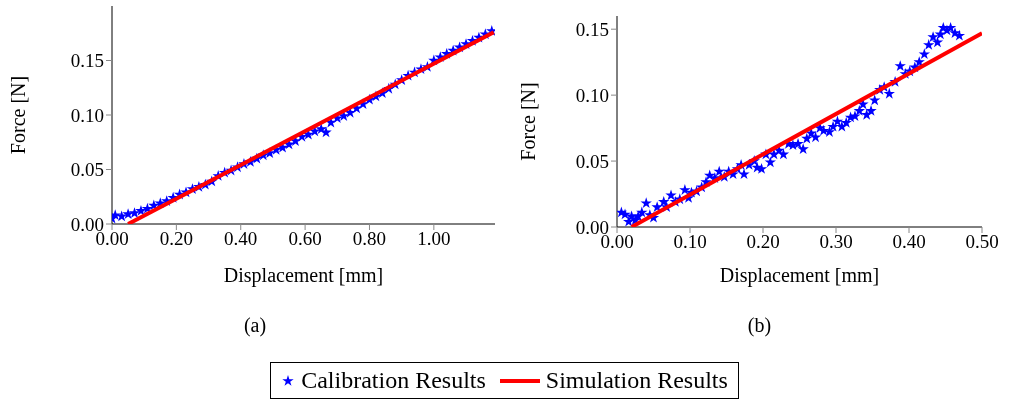 This screenshot has width=1009, height=406. What do you see at coordinates (434, 239) in the screenshot?
I see `x-tick-label: 1.00` at bounding box center [434, 239].